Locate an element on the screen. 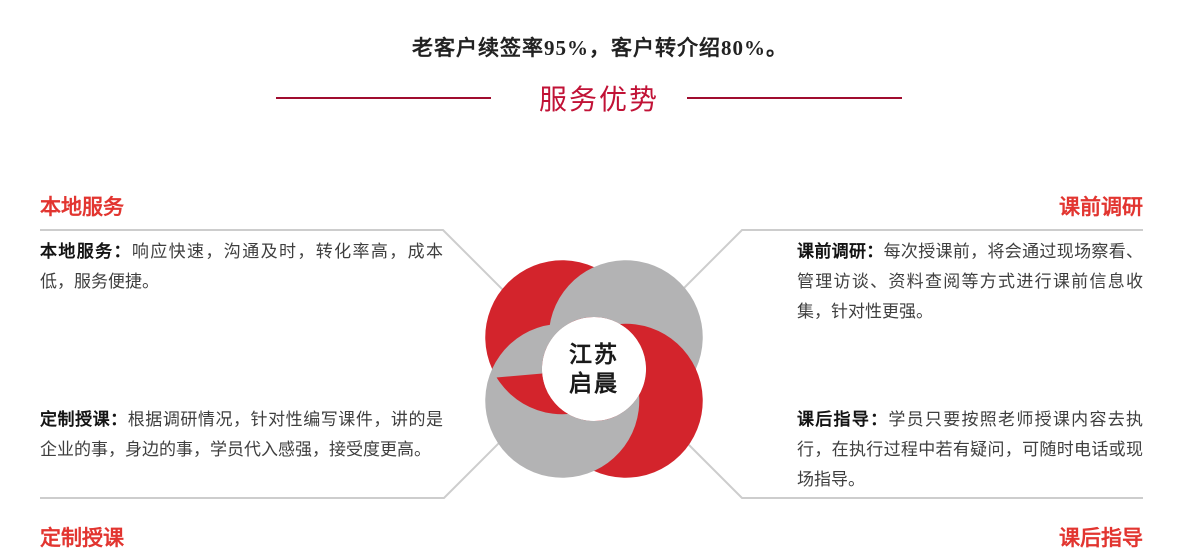  divider-bottom-left is located at coordinates (281, 459).